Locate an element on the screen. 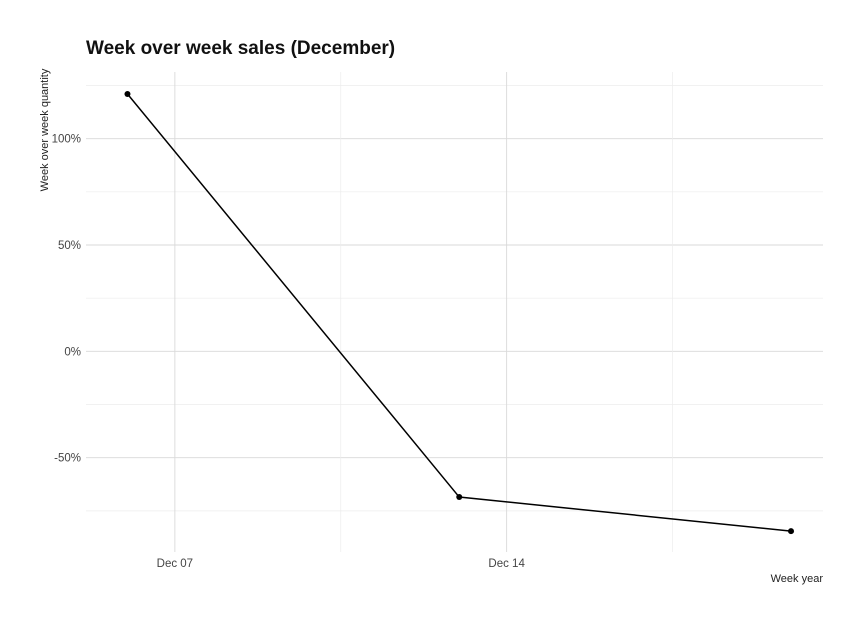 This screenshot has height=624, width=864. chart-title: Week over week sales (December) is located at coordinates (240, 48).